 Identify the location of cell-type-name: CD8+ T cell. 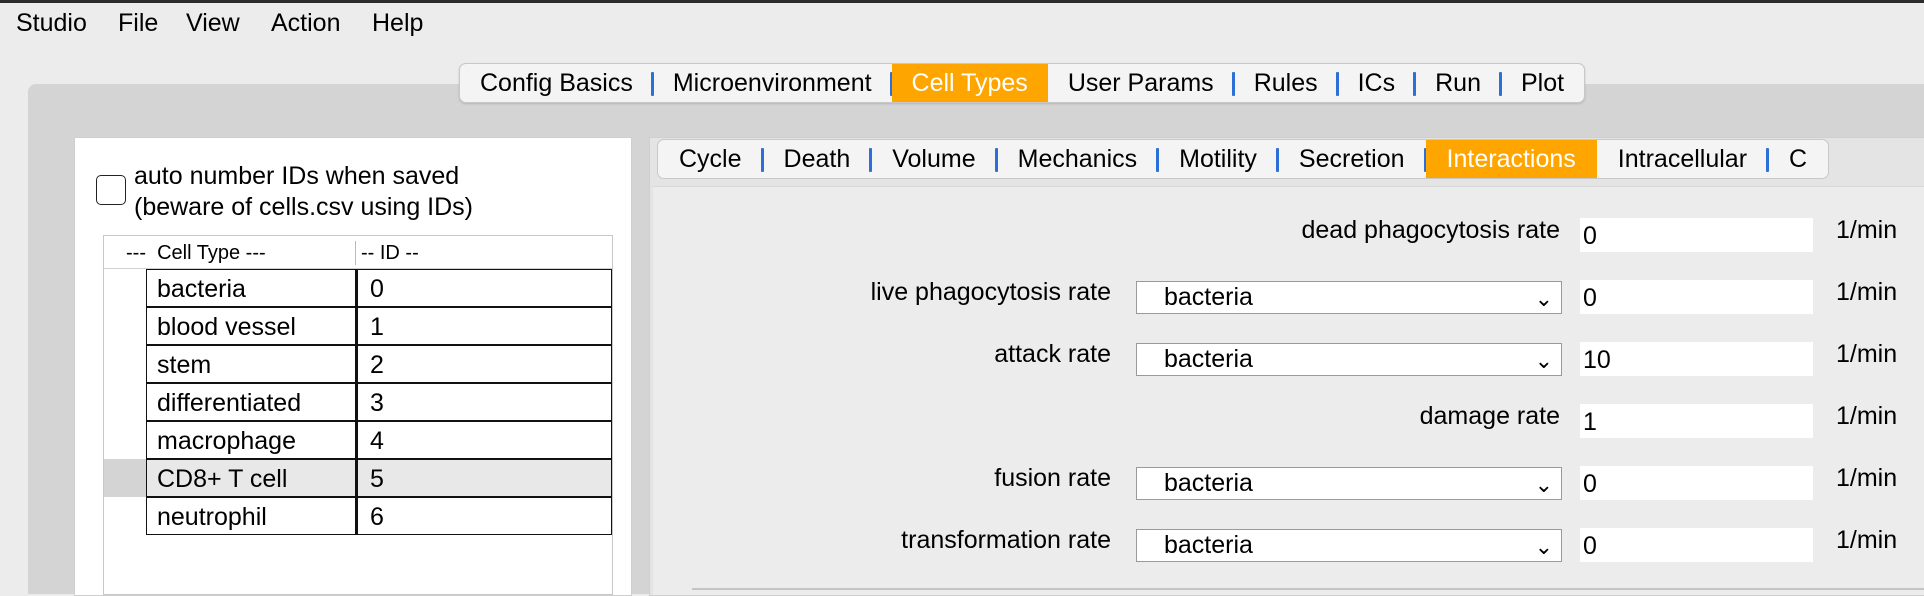
(252, 478).